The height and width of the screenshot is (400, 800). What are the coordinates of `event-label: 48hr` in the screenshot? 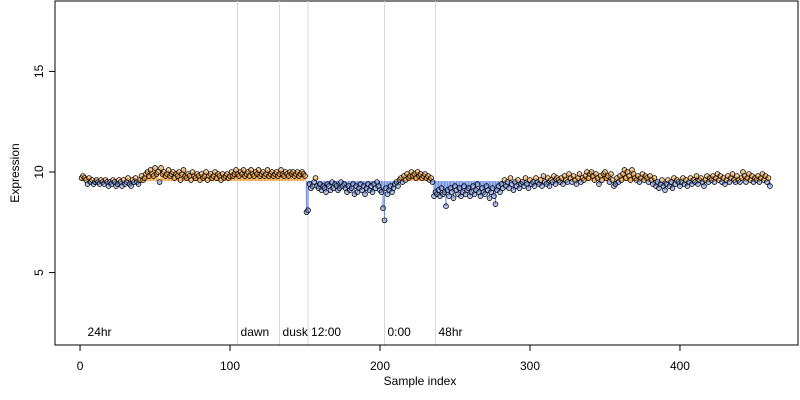 It's located at (450, 332).